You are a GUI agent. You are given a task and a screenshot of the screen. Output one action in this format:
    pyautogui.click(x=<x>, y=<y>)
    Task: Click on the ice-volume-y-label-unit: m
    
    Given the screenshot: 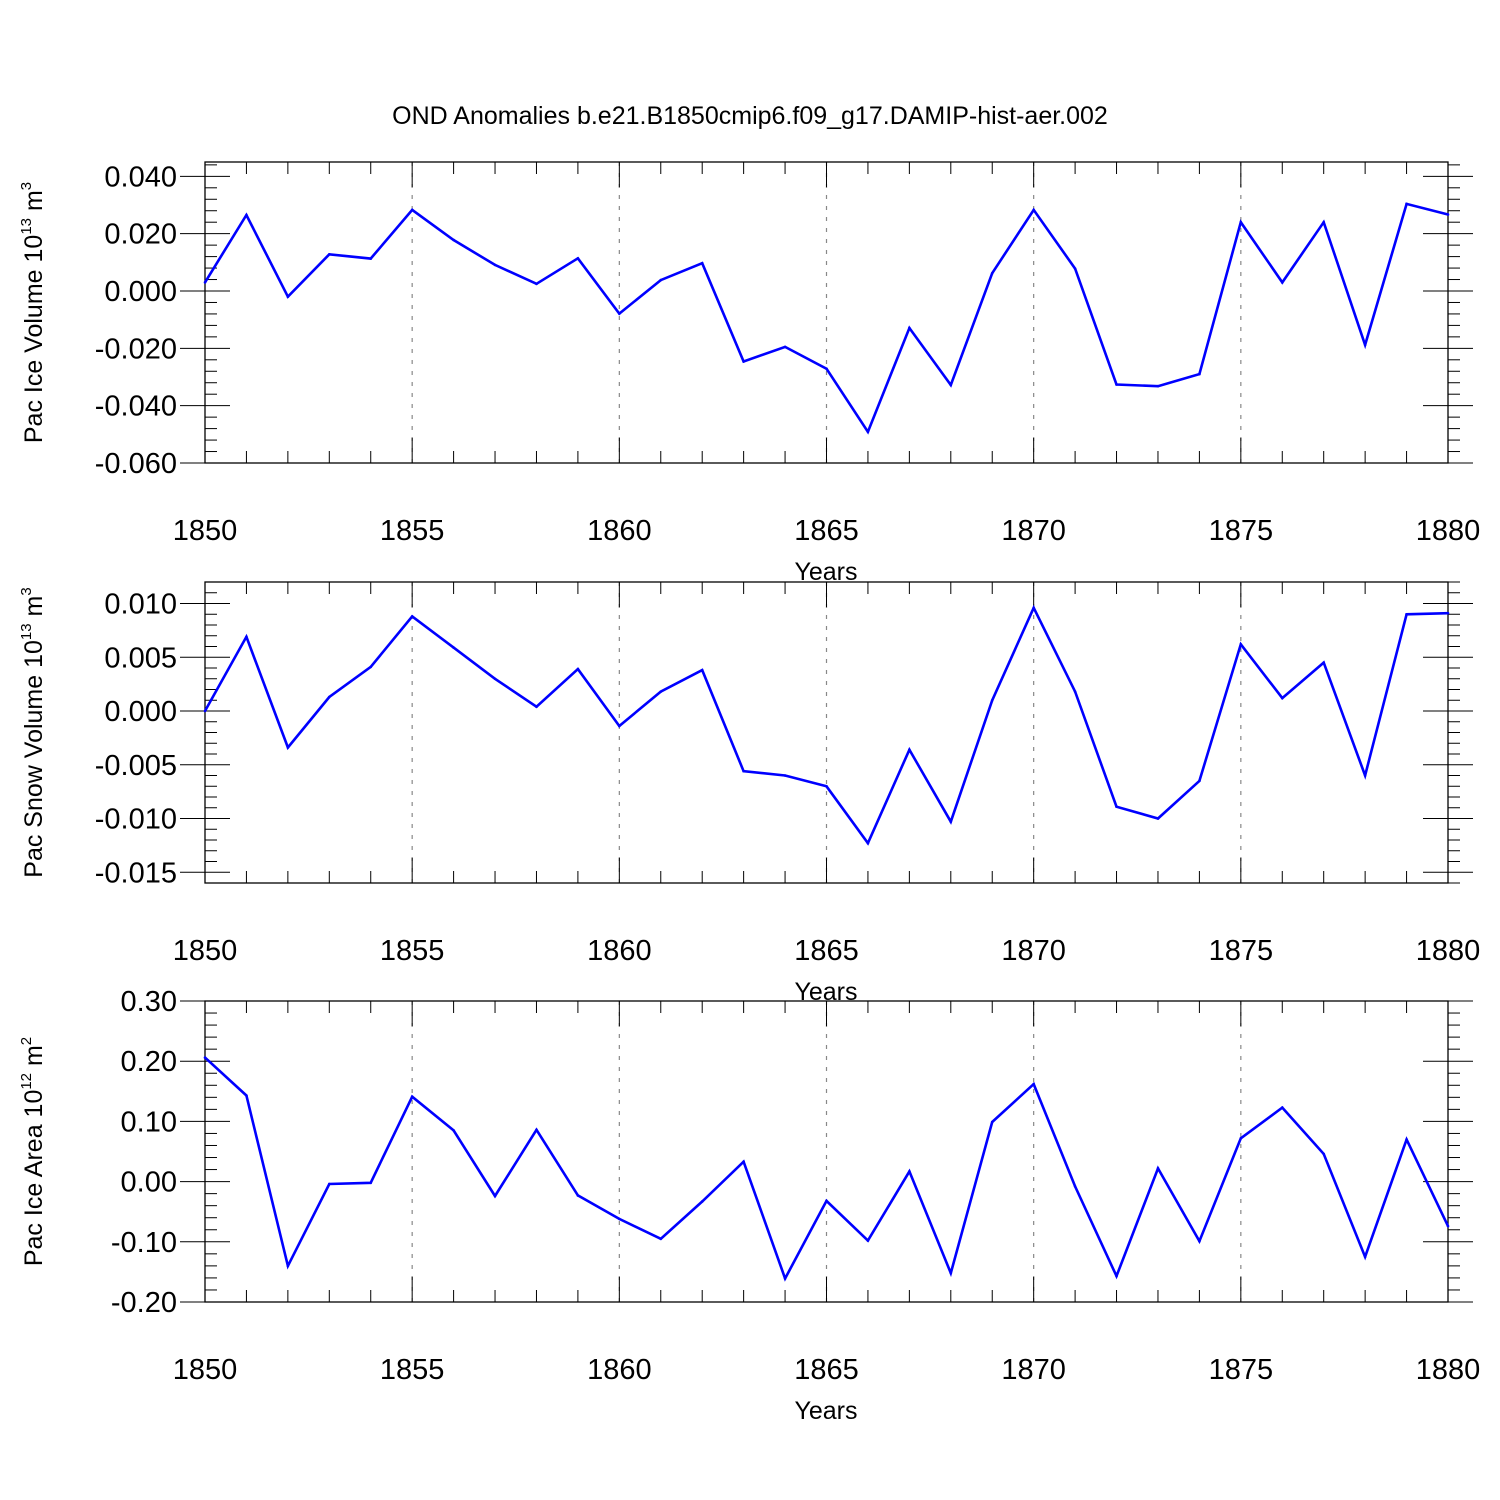 What is the action you would take?
    pyautogui.click(x=34, y=204)
    